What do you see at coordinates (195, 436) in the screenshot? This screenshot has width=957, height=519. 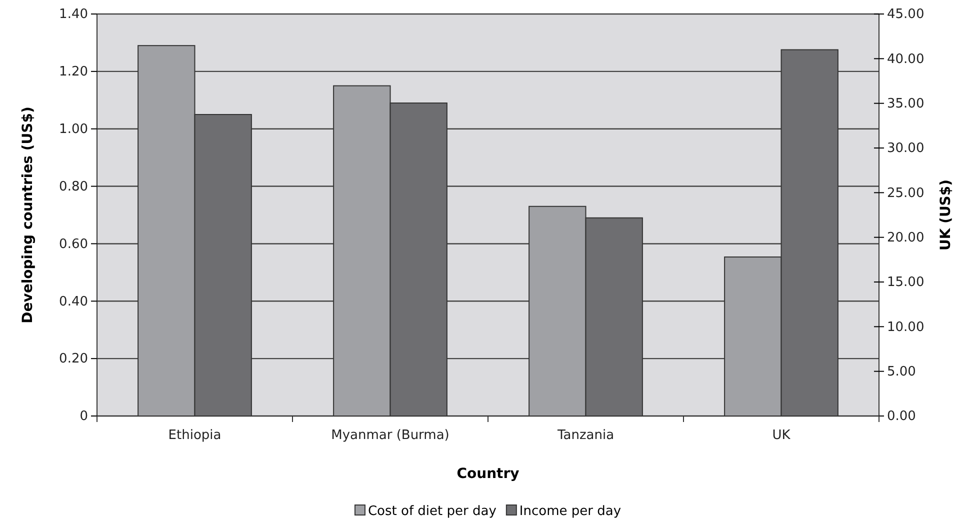 I see `x-tick-label: Ethiopia` at bounding box center [195, 436].